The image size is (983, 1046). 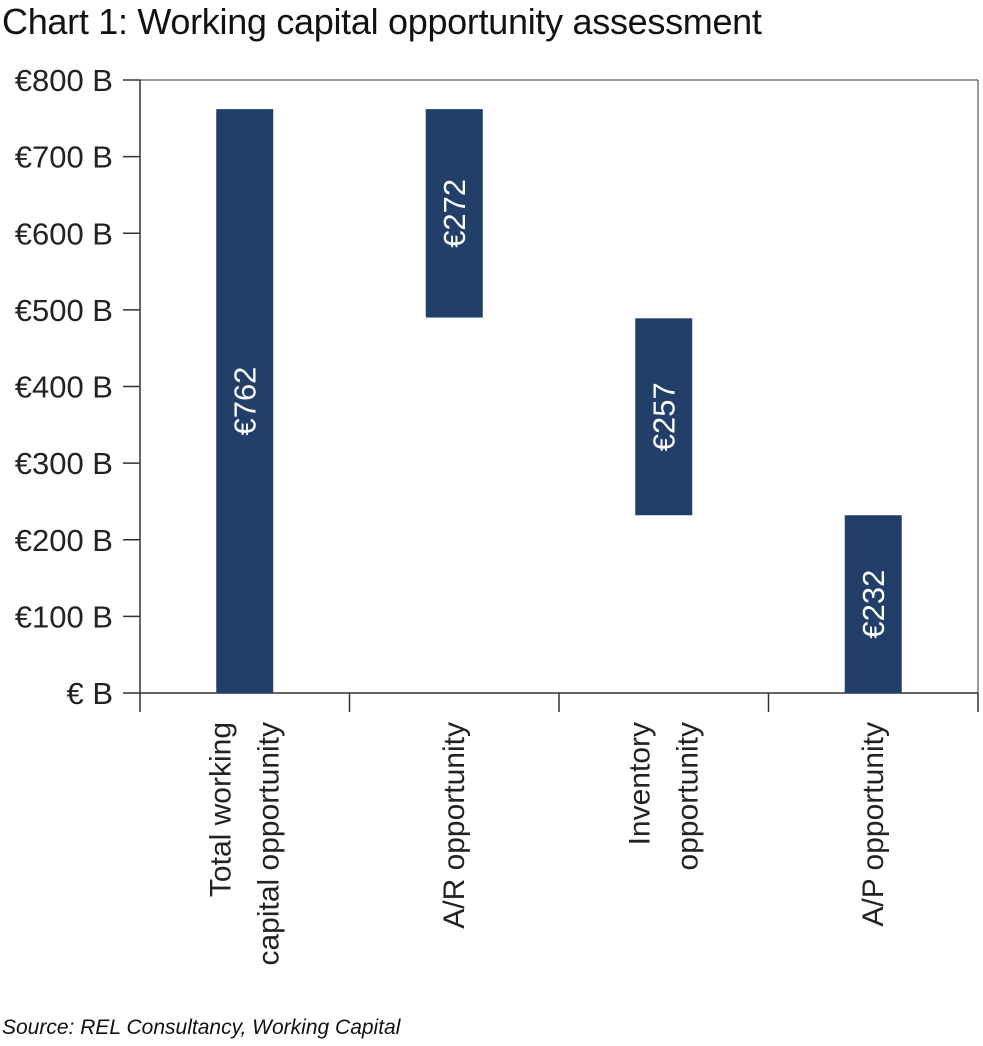 What do you see at coordinates (220, 809) in the screenshot?
I see `x-category-label: Total working` at bounding box center [220, 809].